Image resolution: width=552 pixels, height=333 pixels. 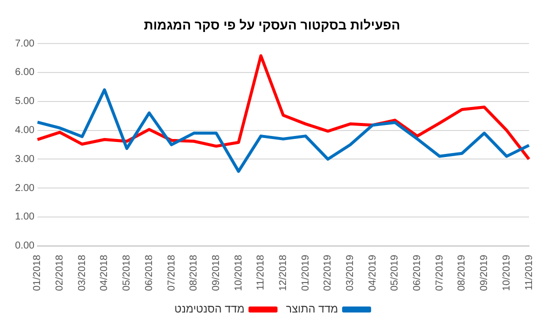 I want to click on x-tick-label: 05/2018, so click(x=127, y=273).